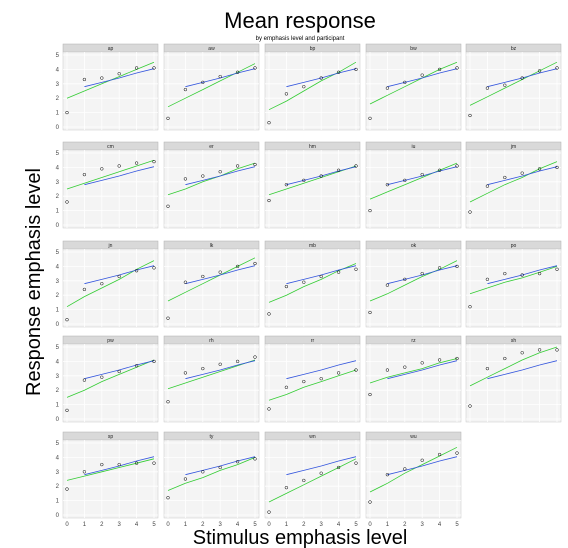 The height and width of the screenshot is (548, 568). Describe the element at coordinates (203, 525) in the screenshot. I see `x-tick-label: 2` at that location.